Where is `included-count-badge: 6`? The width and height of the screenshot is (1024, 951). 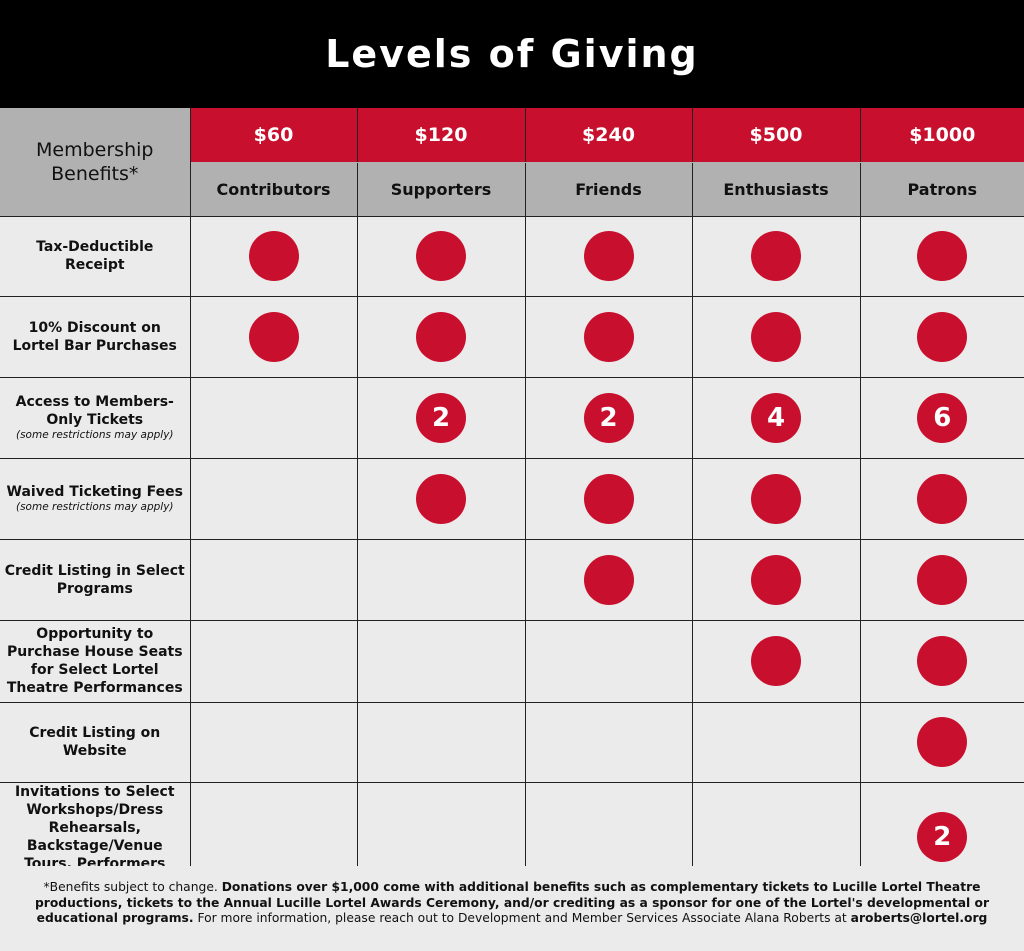 included-count-badge: 6 is located at coordinates (942, 417).